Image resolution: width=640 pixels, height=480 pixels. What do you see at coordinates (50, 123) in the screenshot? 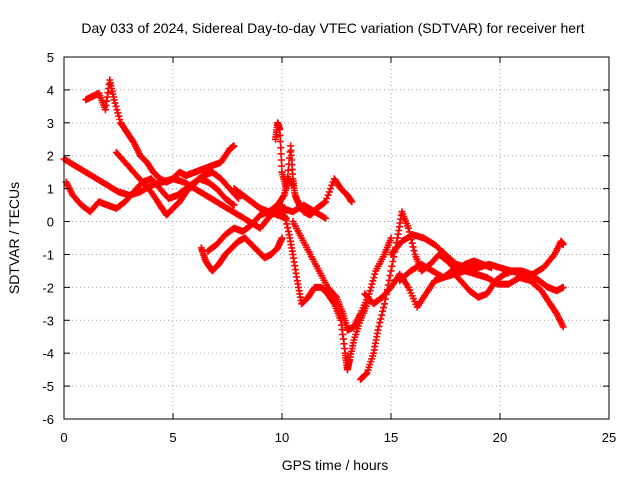
I see `y-tick-label: 3` at bounding box center [50, 123].